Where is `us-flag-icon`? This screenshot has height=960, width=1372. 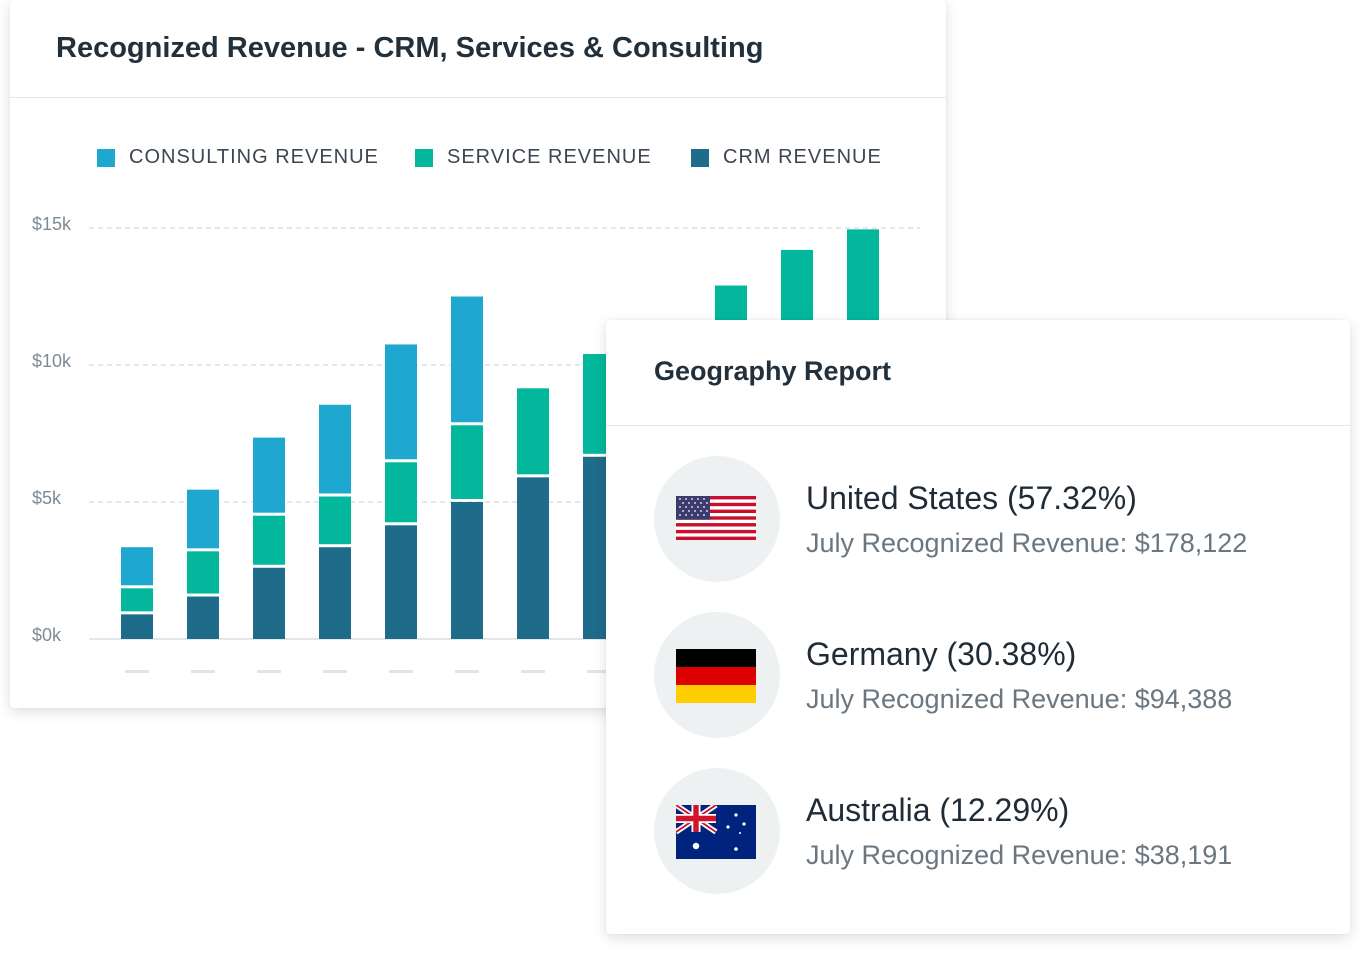
us-flag-icon is located at coordinates (716, 518).